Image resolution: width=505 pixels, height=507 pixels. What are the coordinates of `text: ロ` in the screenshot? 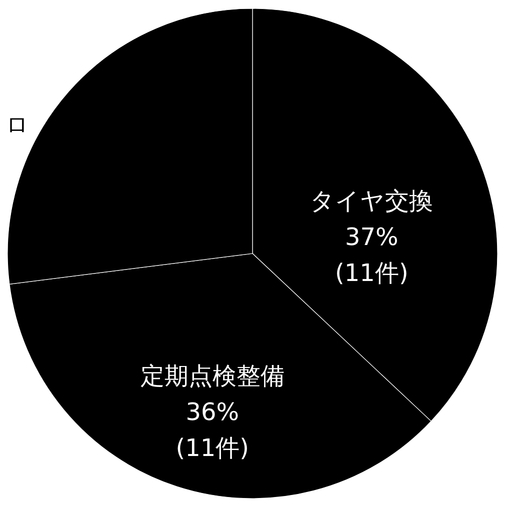 It's located at (17, 125).